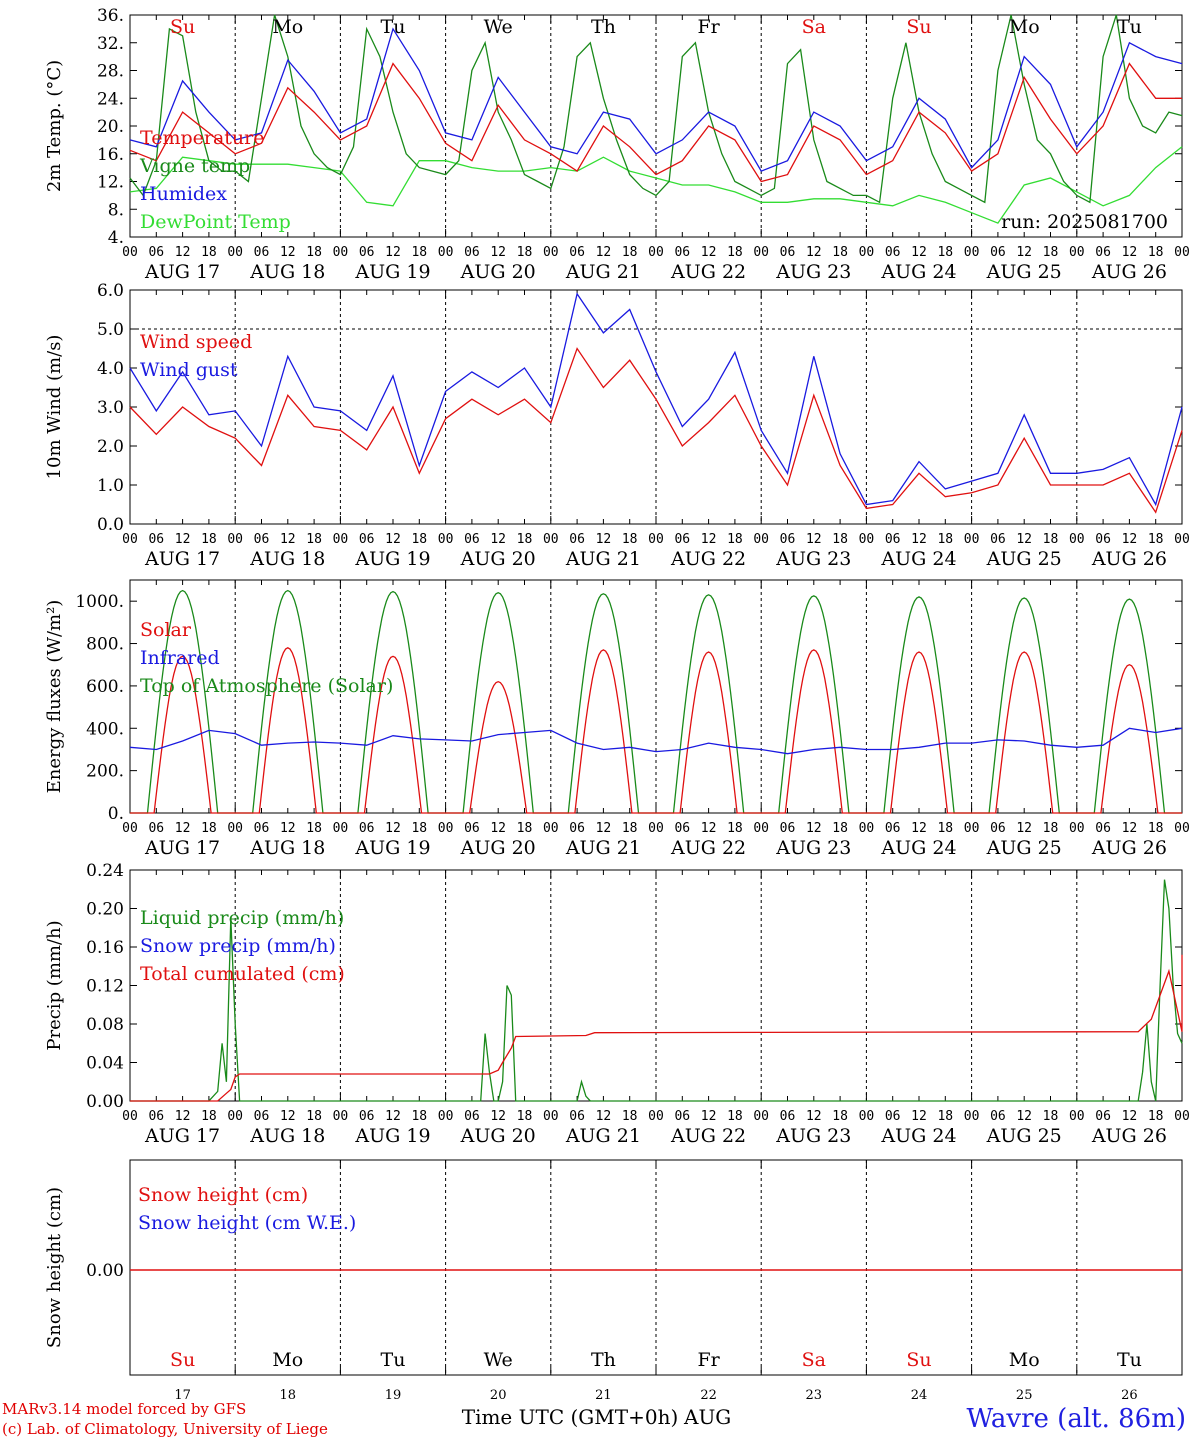 This screenshot has width=1194, height=1440. Describe the element at coordinates (99, 602) in the screenshot. I see `y-tick-label: 1000.` at that location.